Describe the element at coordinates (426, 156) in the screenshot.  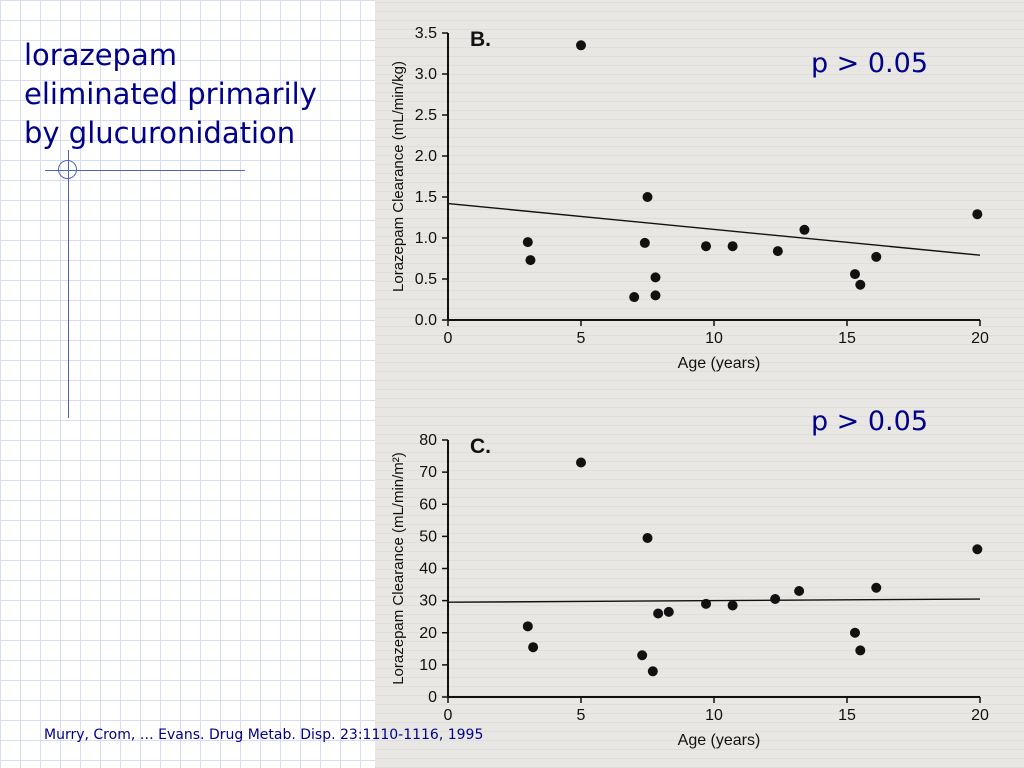
I see `y-tick-label: 2.0` at that location.